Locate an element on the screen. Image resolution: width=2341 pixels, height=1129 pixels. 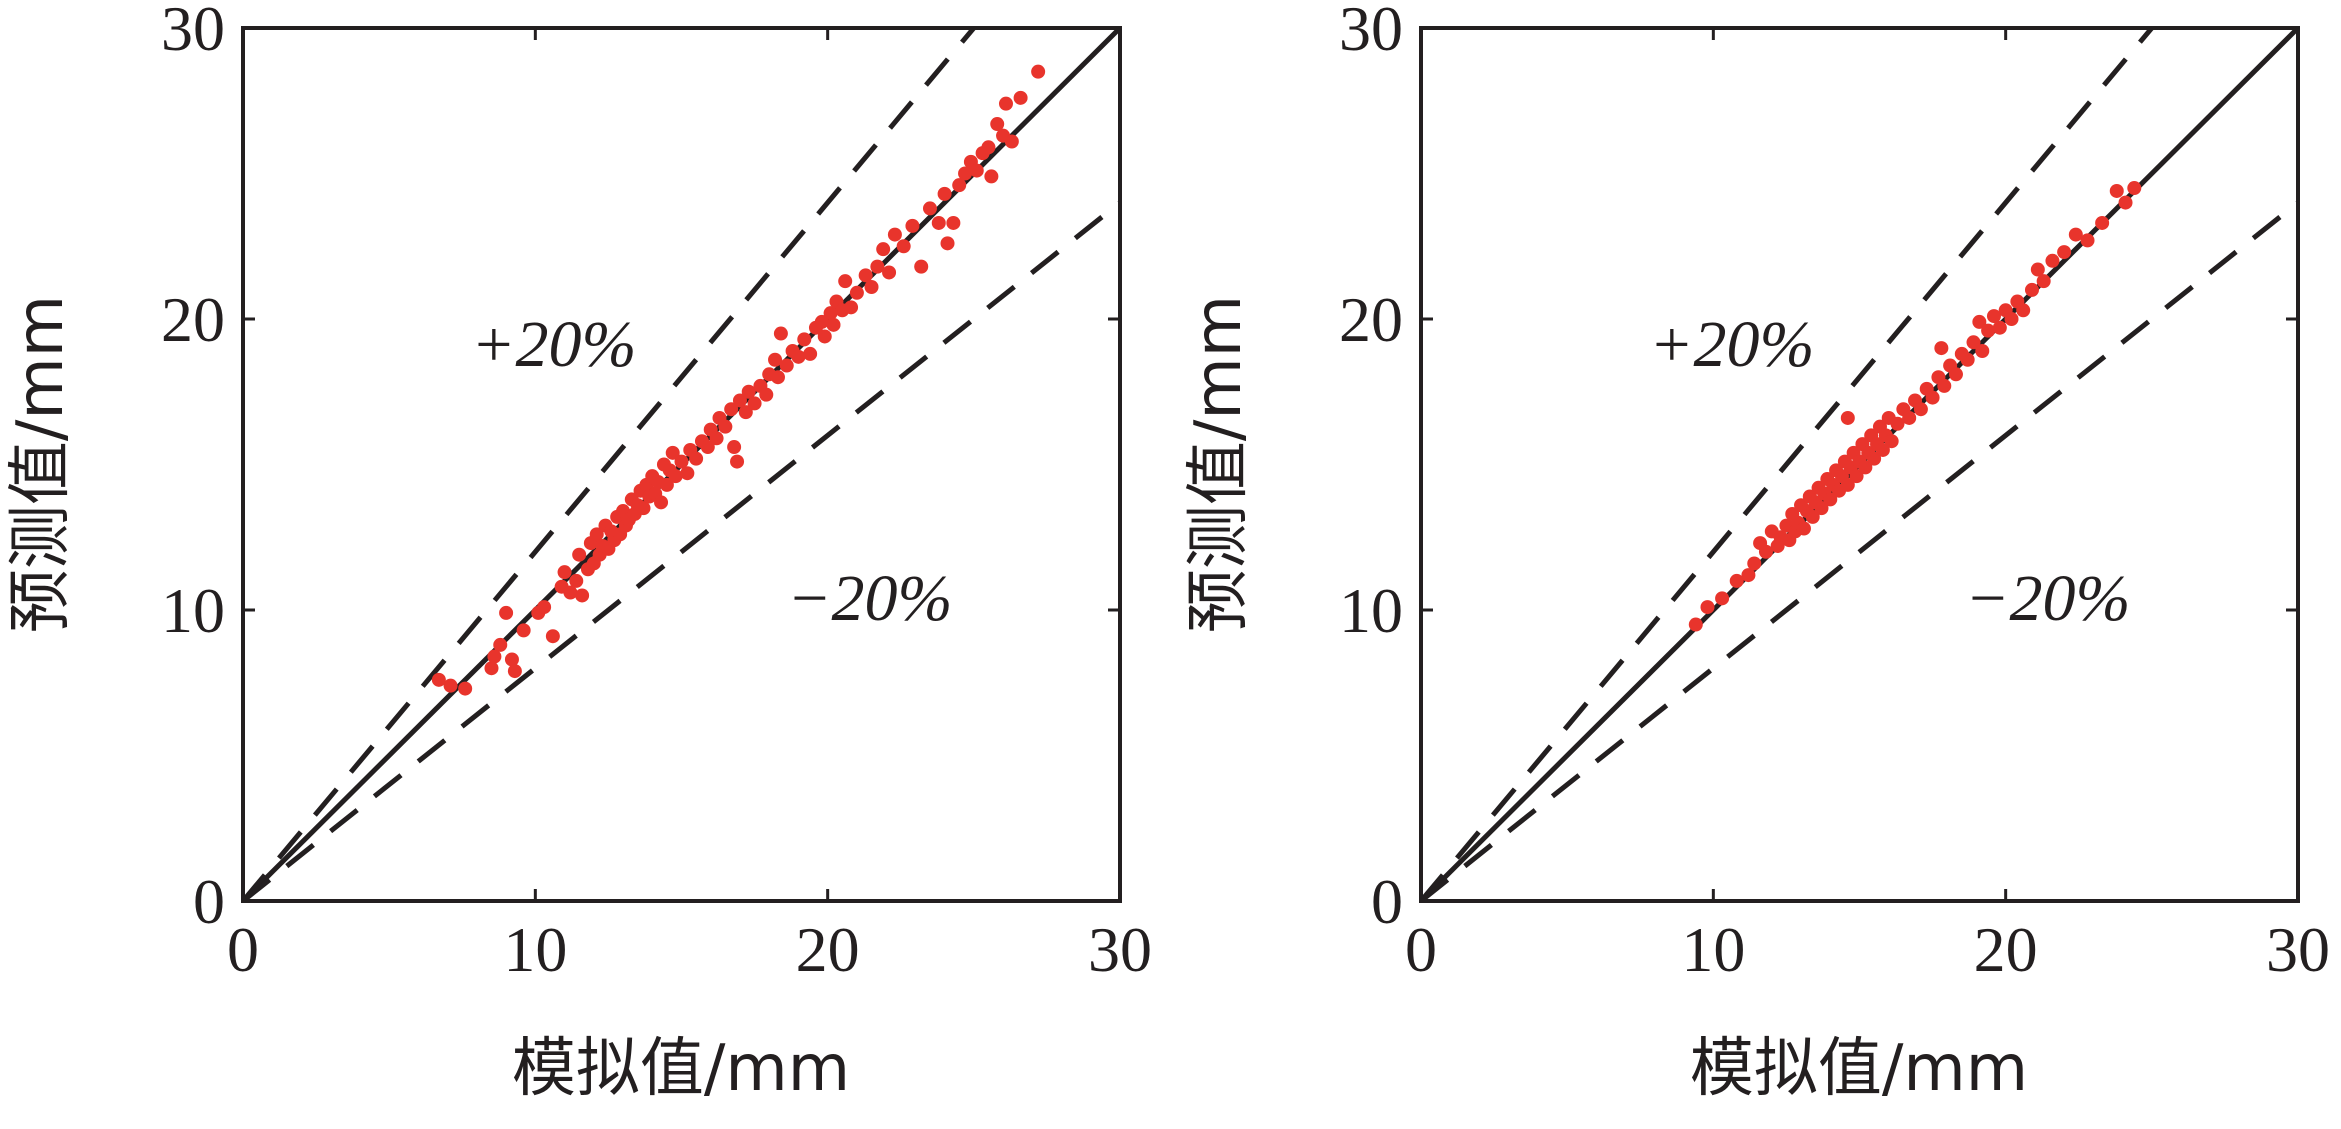
y-tick-label: 0 is located at coordinates (209, 901).